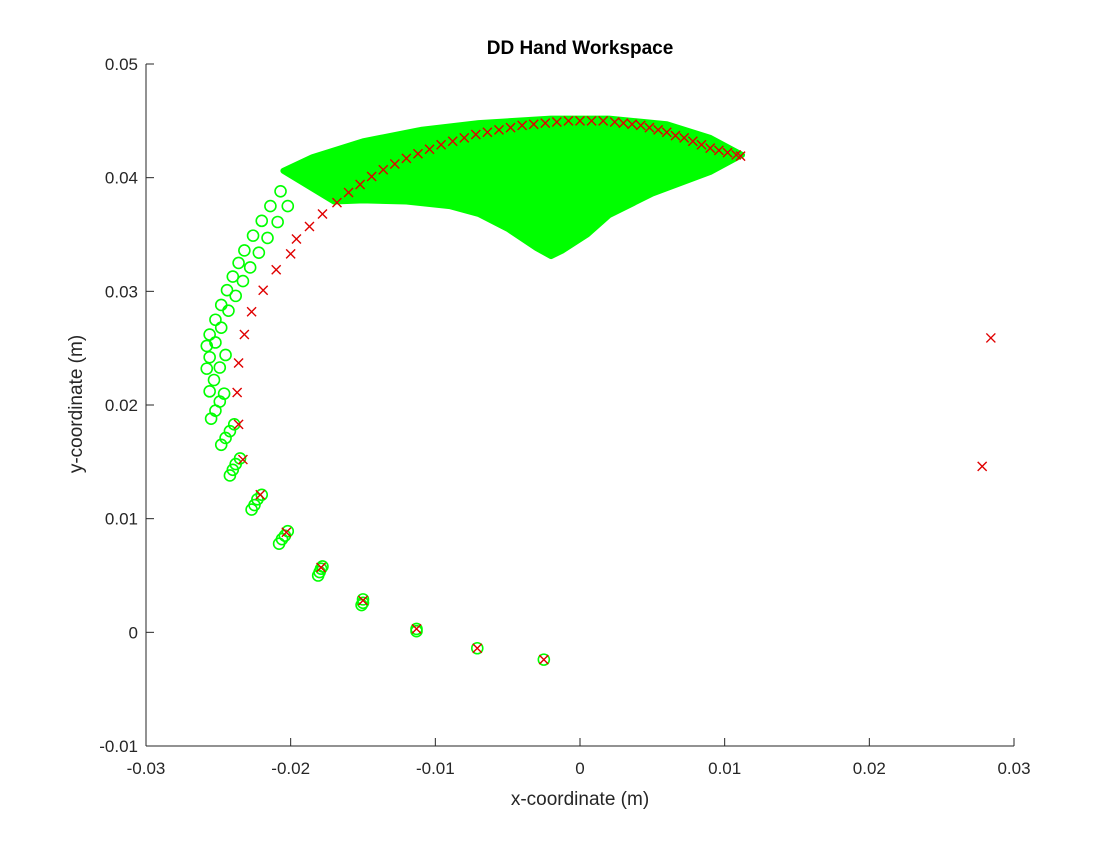  Describe the element at coordinates (121, 405) in the screenshot. I see `y-tick-label: 0.02` at that location.